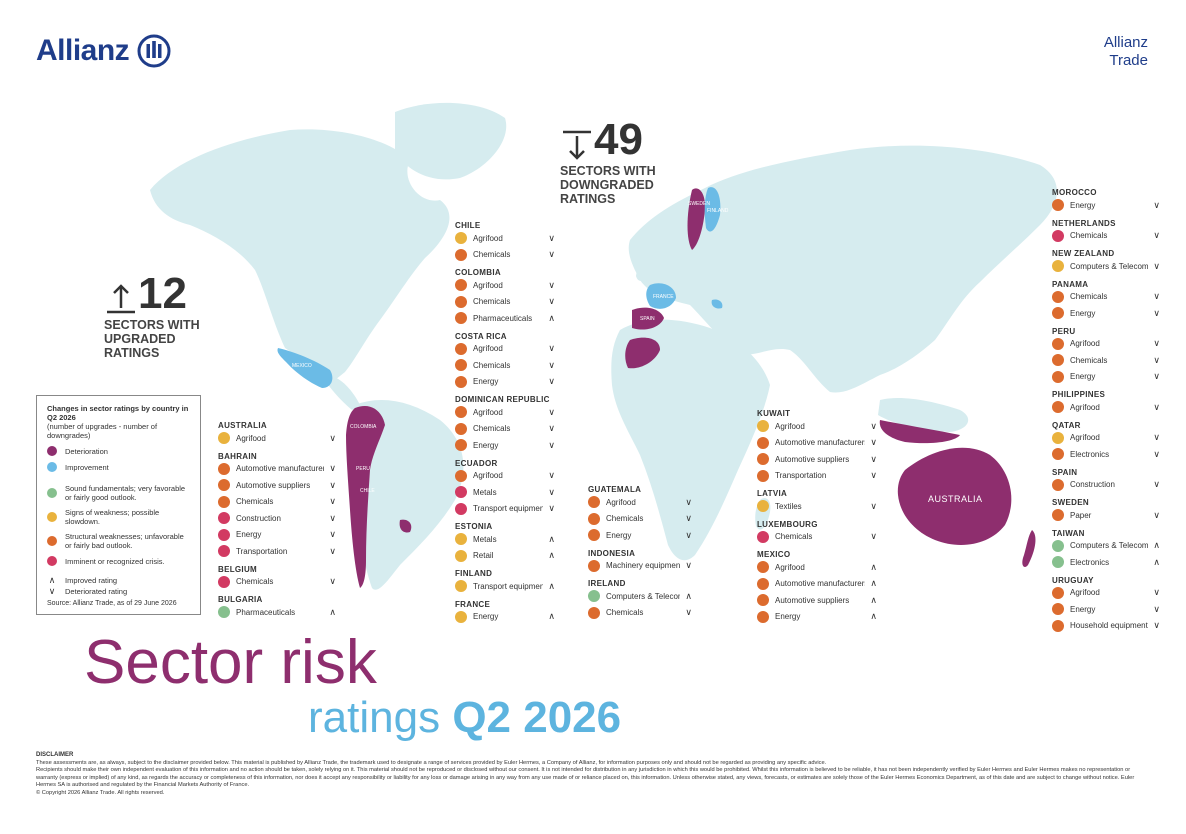 This screenshot has width=1186, height=834. What do you see at coordinates (817, 567) in the screenshot?
I see `sector-row: Agrifood ∧` at bounding box center [817, 567].